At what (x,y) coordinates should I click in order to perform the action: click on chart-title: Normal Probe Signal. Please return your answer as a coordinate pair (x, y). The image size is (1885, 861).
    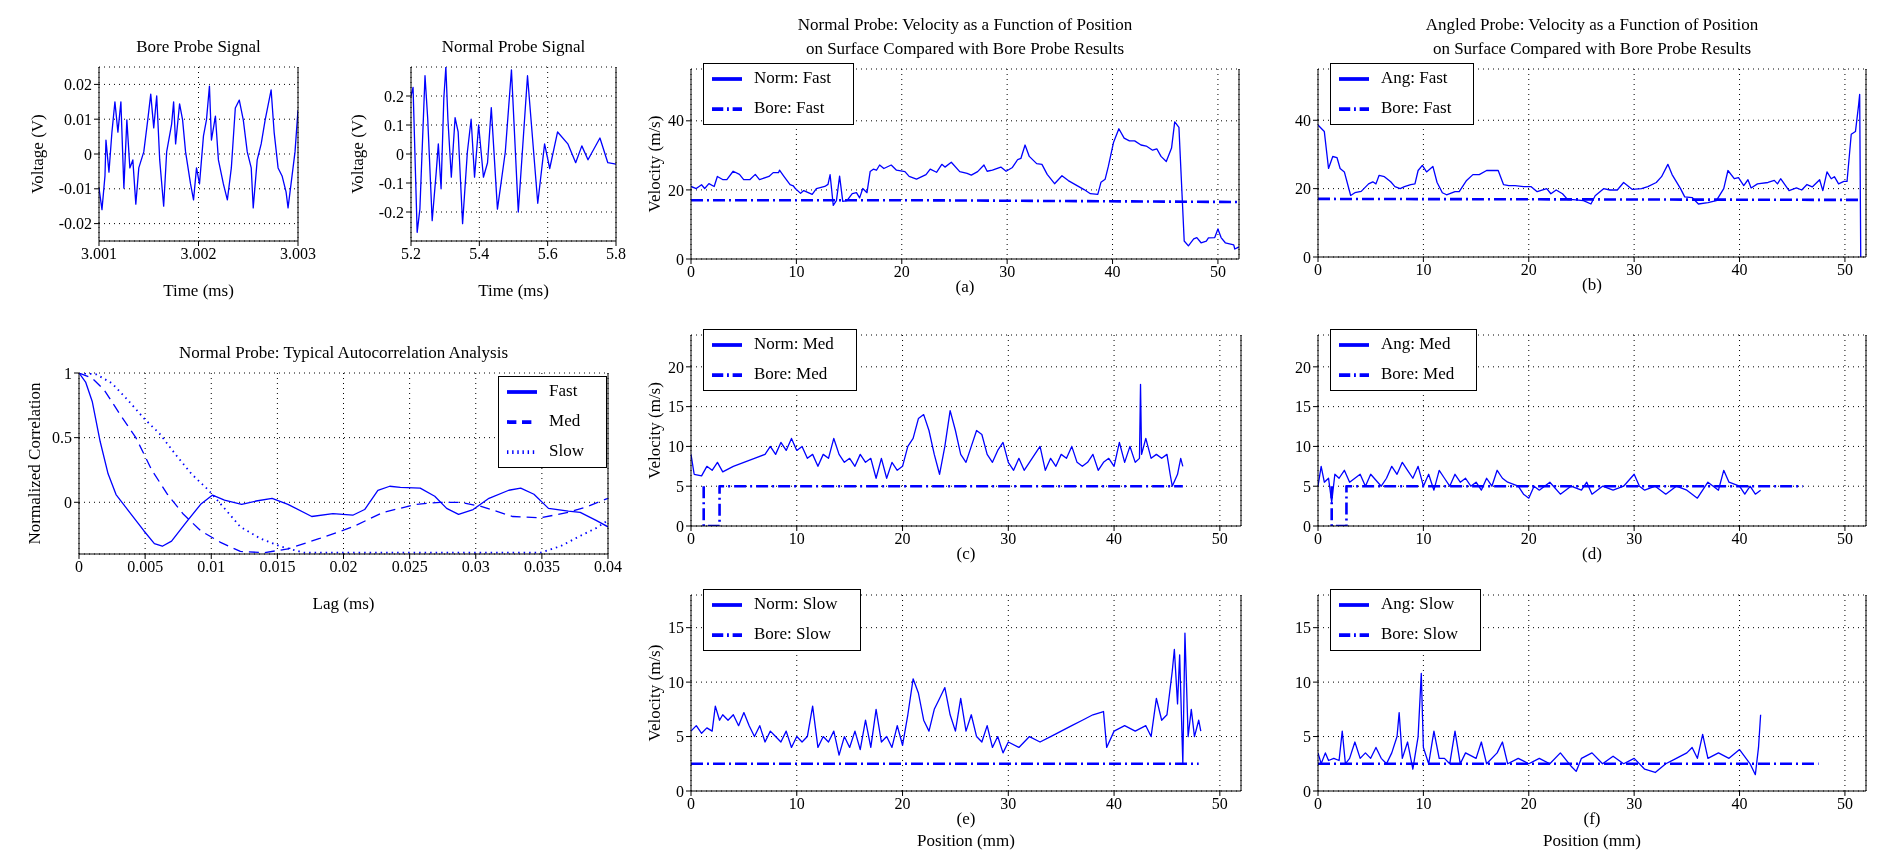
    Looking at the image, I should click on (513, 47).